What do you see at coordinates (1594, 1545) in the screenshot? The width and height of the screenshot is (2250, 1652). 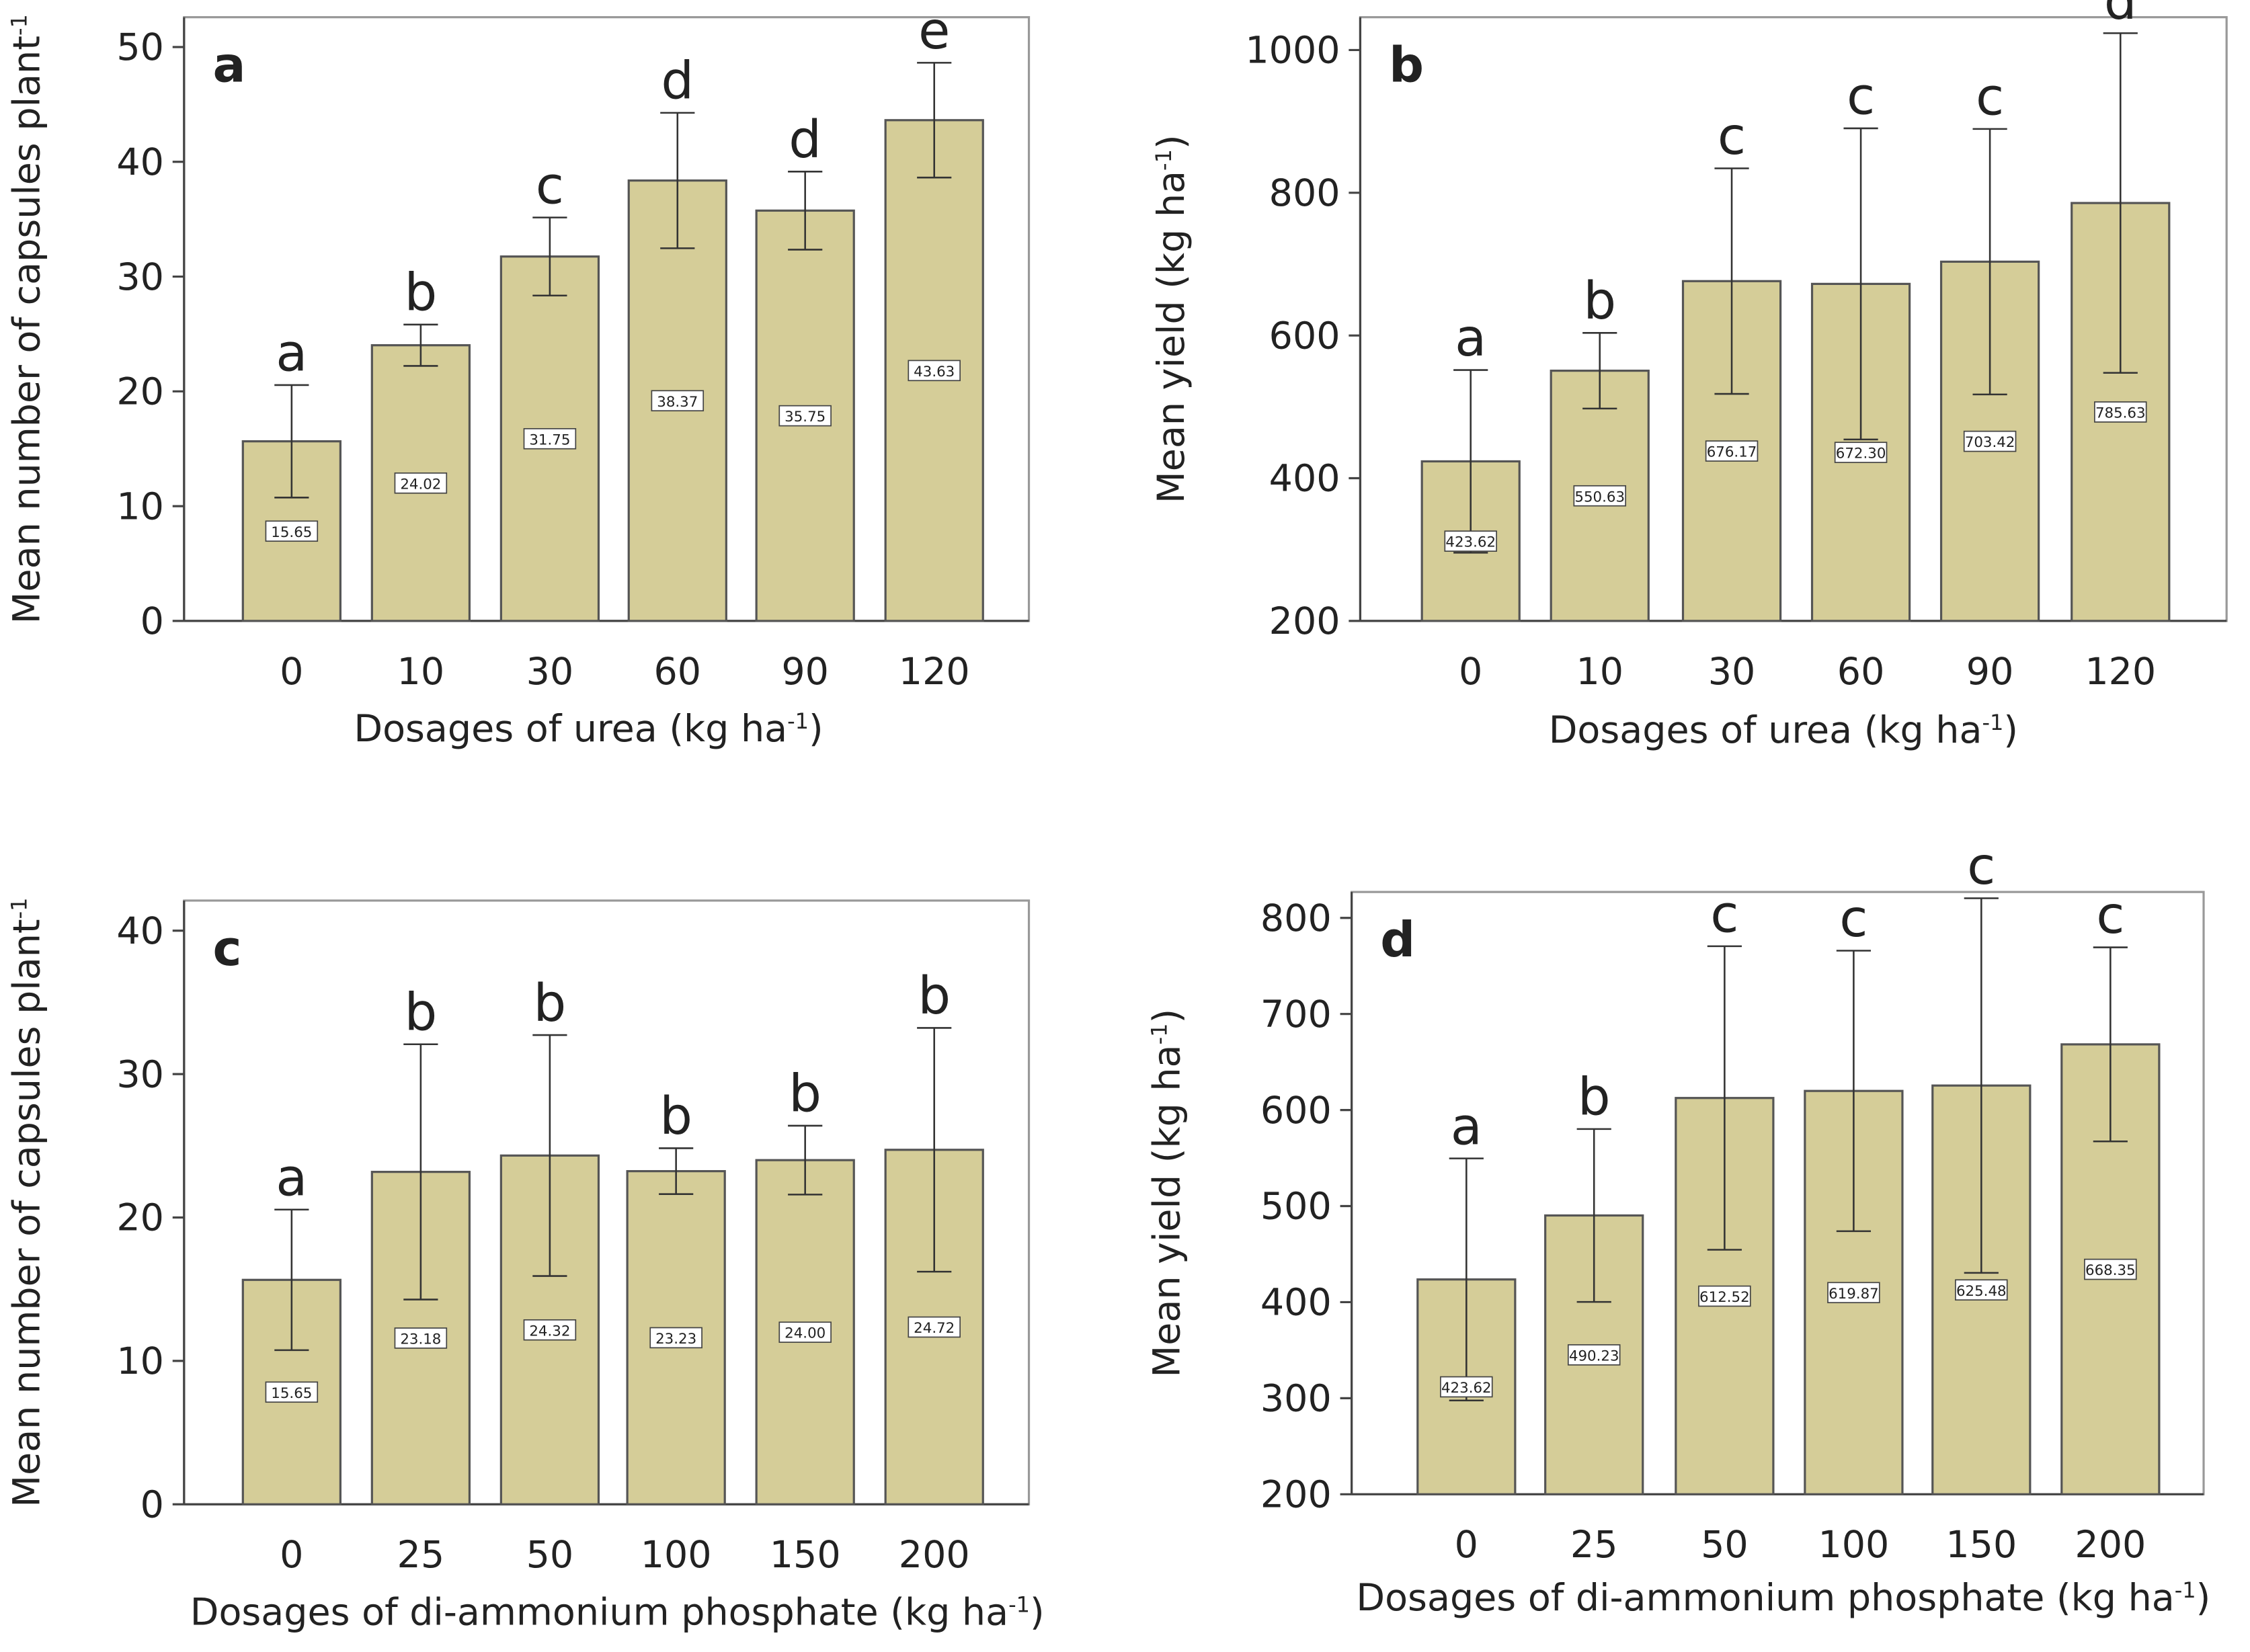 I see `x-tick-label: 25` at bounding box center [1594, 1545].